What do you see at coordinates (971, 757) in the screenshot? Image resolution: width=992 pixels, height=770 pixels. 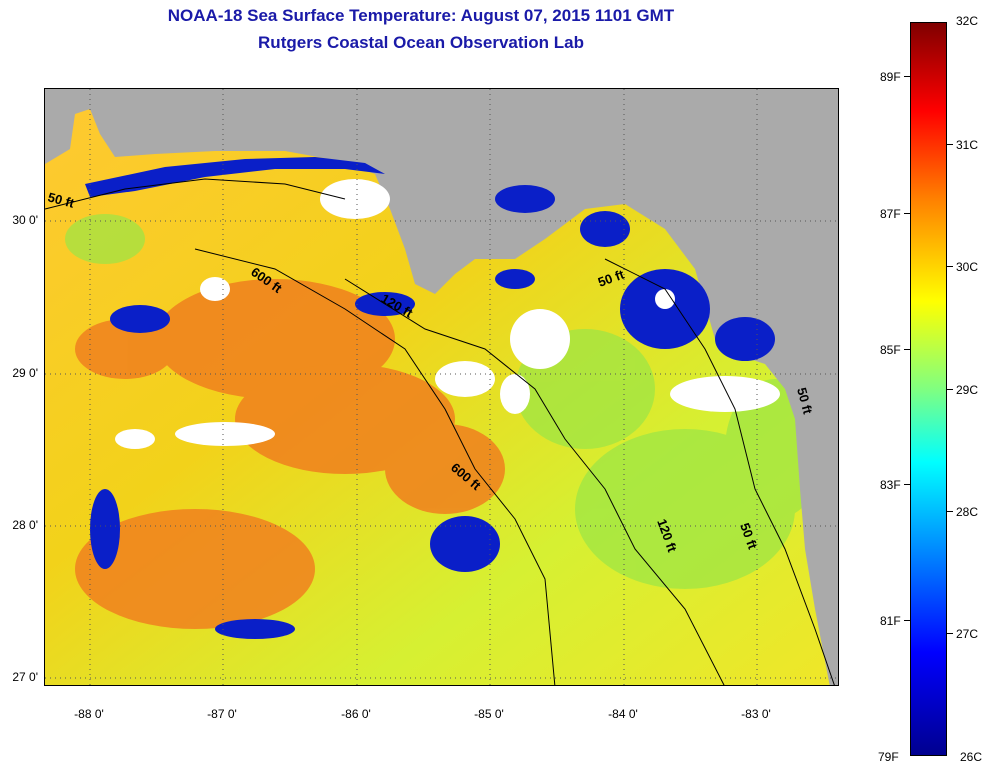 I see `colorbar-label-26c: 26C` at bounding box center [971, 757].